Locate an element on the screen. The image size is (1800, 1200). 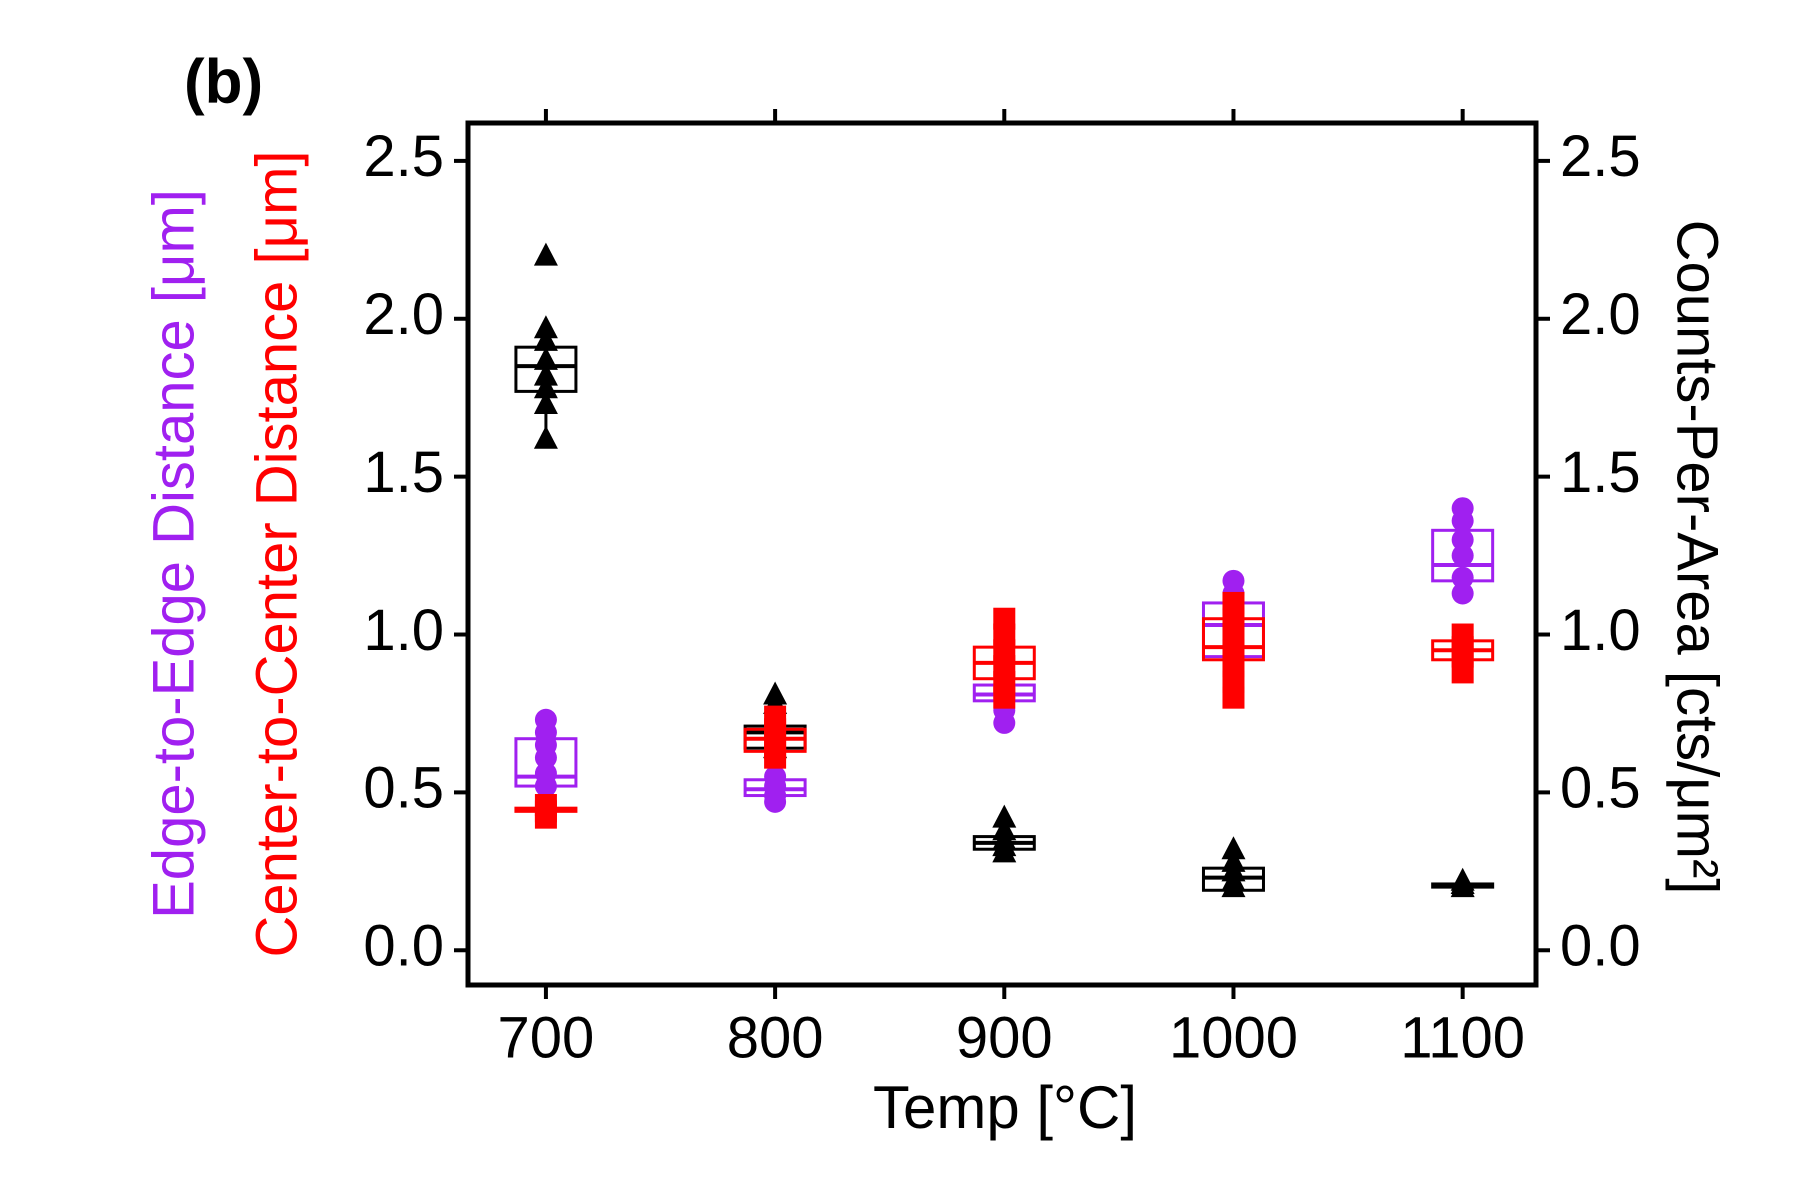
y-axis-title: Edge-to-Edge Distance [μm] is located at coordinates (173, 554).